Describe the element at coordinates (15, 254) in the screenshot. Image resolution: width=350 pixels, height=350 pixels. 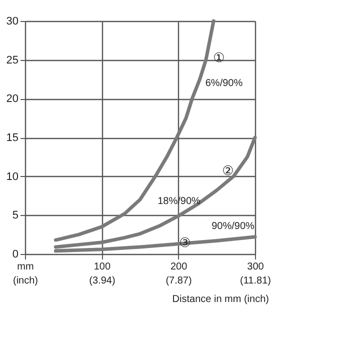
I see `y-tick-label: 0` at that location.